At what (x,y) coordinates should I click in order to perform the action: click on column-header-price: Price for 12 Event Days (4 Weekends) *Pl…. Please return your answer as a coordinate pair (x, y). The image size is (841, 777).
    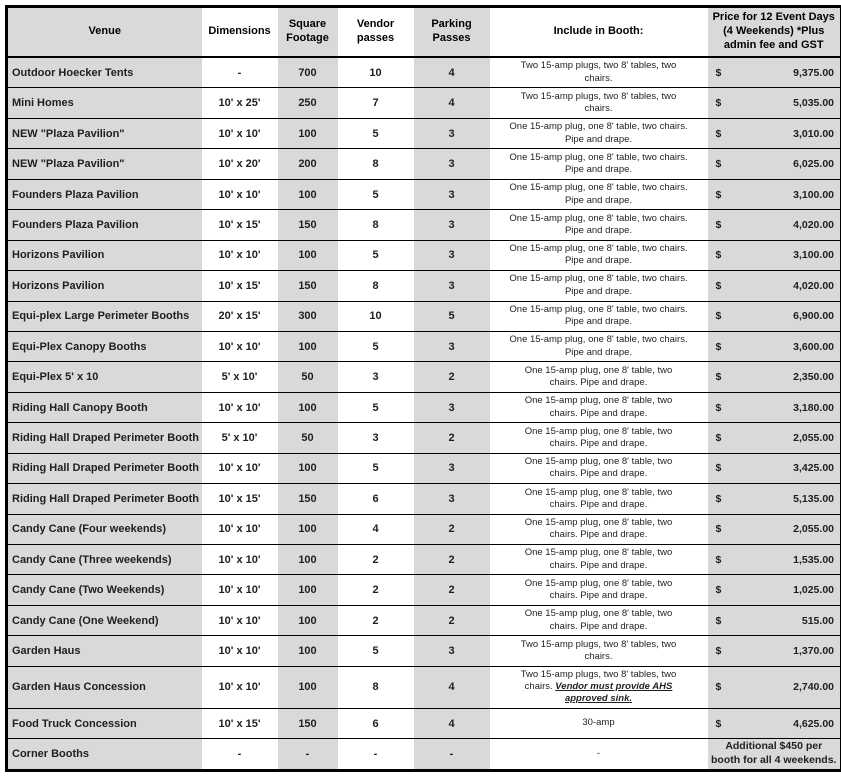
    Looking at the image, I should click on (774, 31).